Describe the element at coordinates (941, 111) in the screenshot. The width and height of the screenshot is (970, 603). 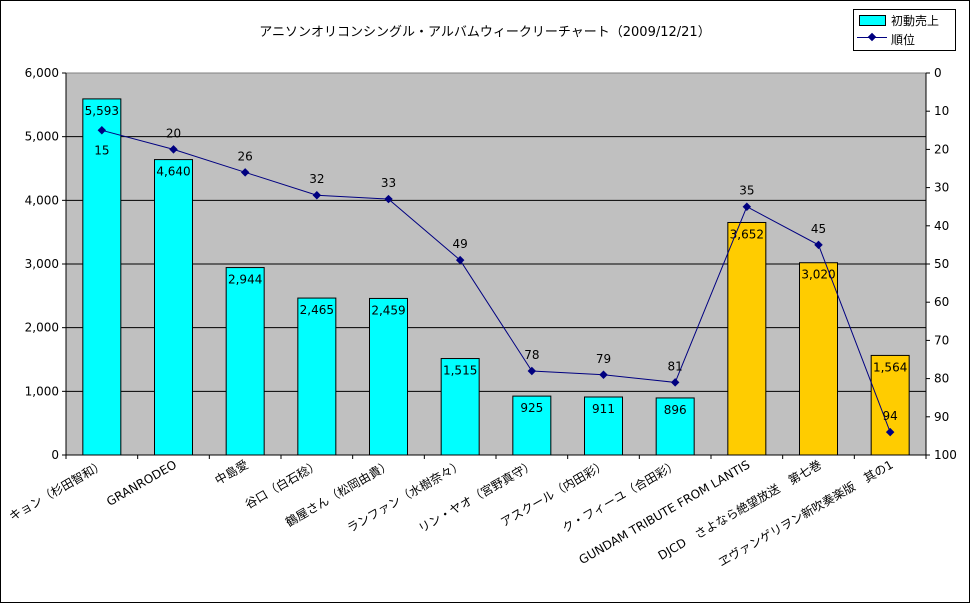
I see `y-right-tick-label: 10` at that location.